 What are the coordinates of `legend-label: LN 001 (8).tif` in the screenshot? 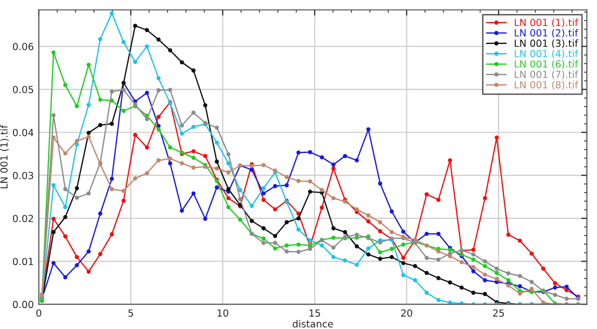 It's located at (546, 85).